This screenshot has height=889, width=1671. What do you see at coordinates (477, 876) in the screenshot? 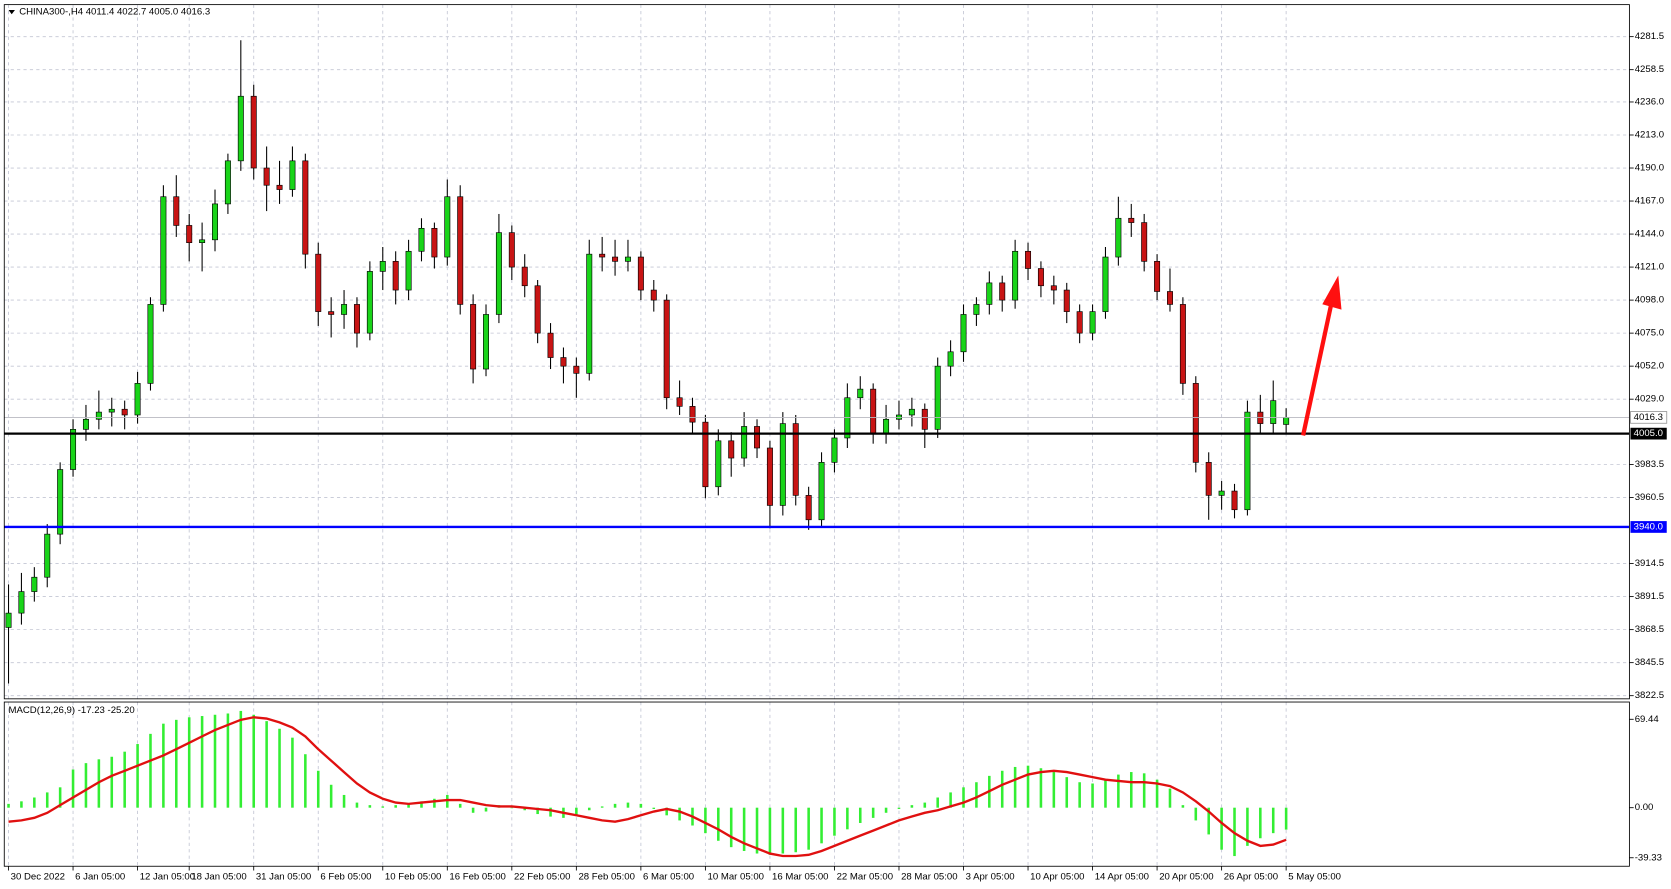
I see `x-tick-label: 16 Feb 05:00` at bounding box center [477, 876].